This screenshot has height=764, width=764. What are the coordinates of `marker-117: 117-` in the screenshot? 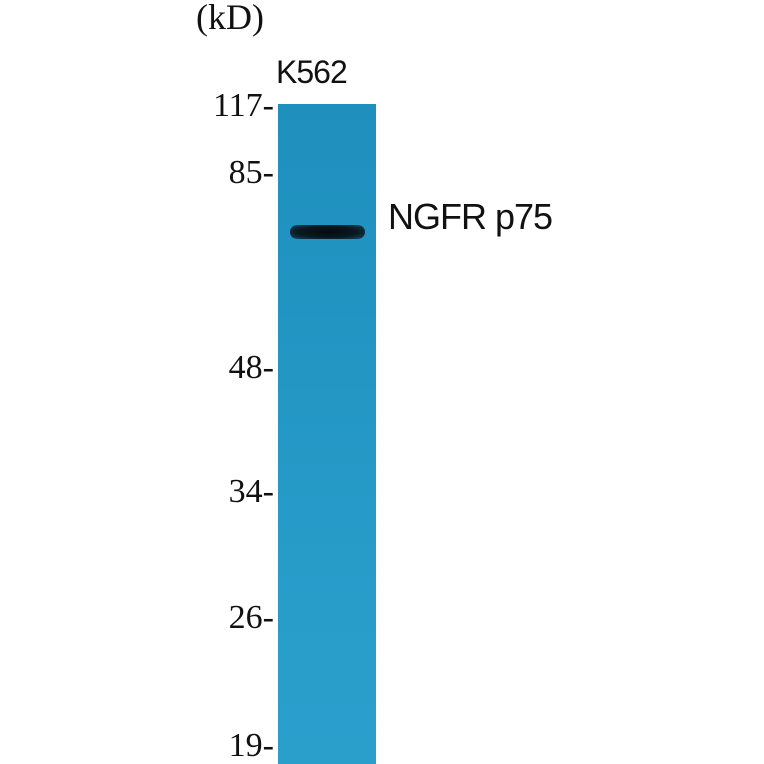 It's located at (243, 105).